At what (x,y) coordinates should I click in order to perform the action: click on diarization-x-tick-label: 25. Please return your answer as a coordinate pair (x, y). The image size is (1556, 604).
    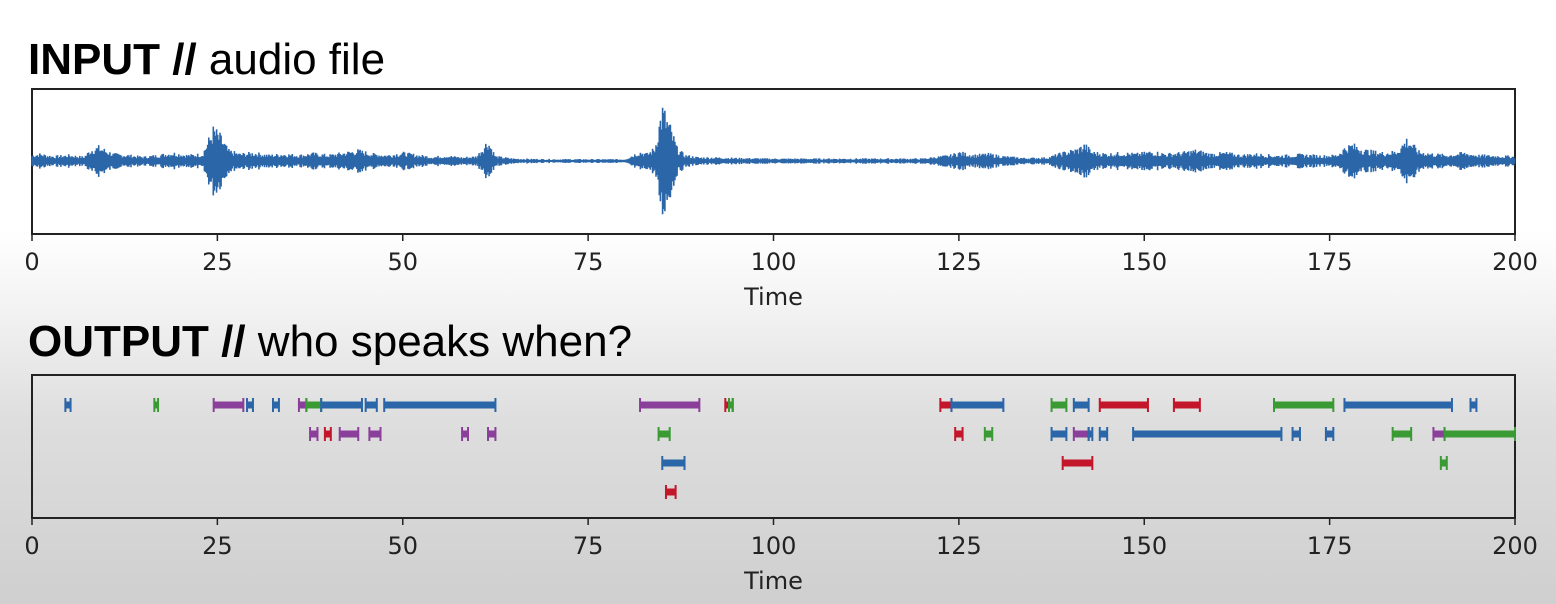
    Looking at the image, I should click on (217, 546).